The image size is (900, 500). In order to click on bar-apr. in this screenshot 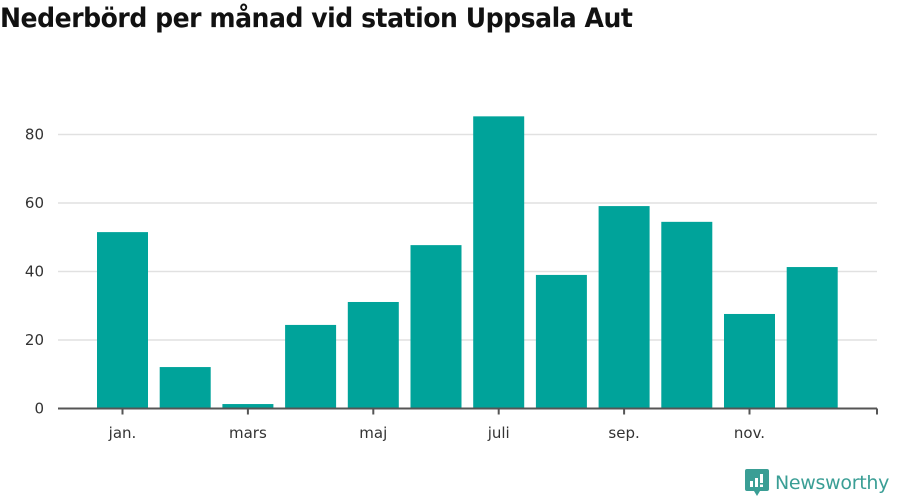, I will do `click(311, 366)`.